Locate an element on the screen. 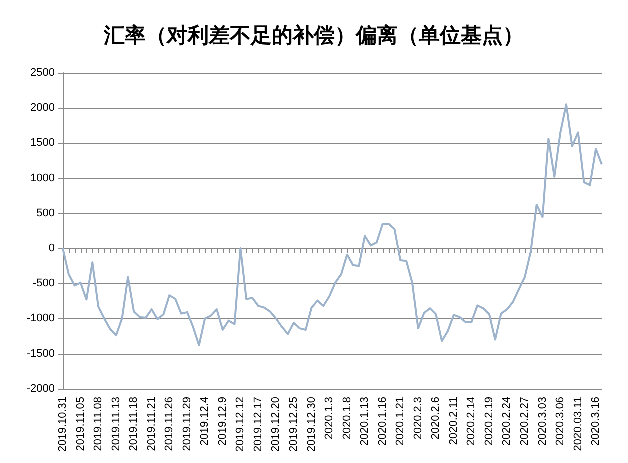  y-tick-label: 2000 is located at coordinates (42, 108).